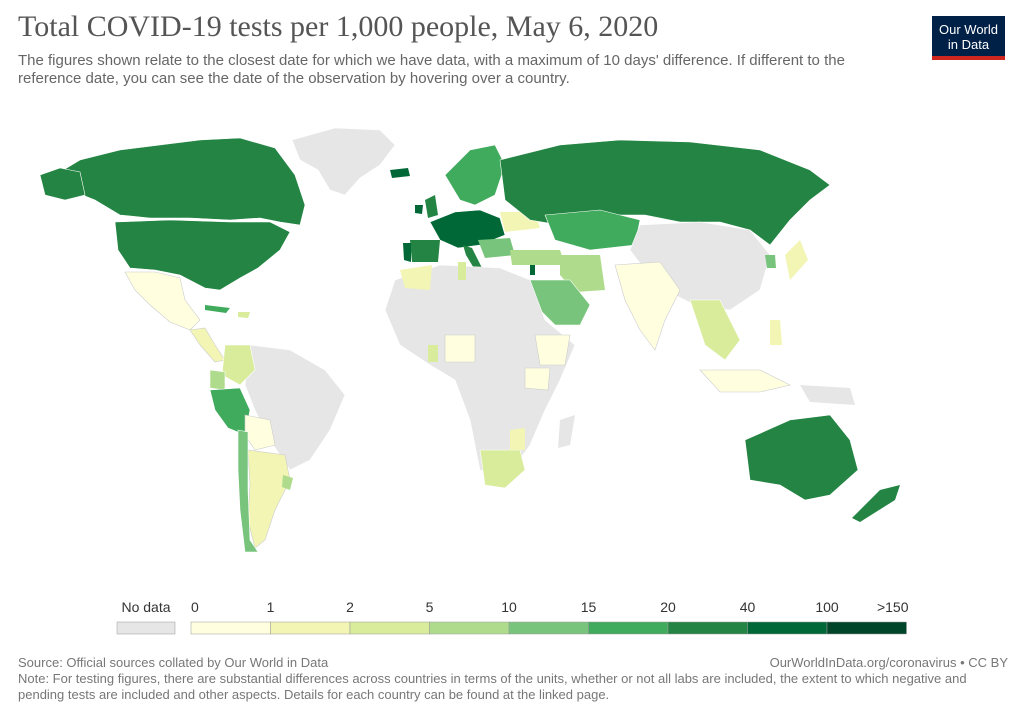  I want to click on country-norway-sweden-finland, so click(475, 175).